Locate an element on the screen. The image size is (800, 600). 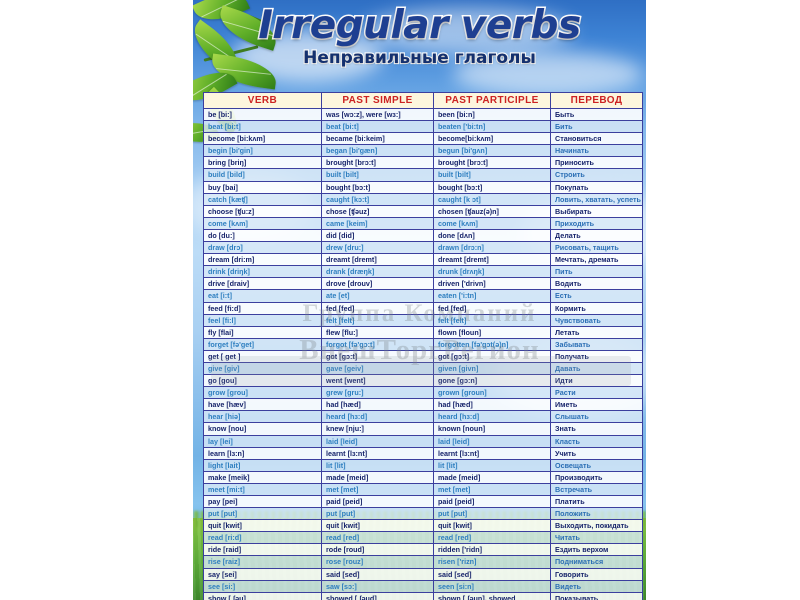
past-simple-cell: laid [leid] is located at coordinates (377, 441).